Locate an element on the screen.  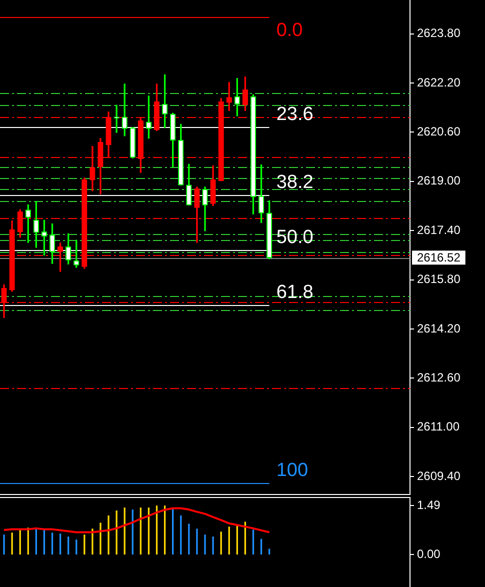
y-tick-label: 1.49 is located at coordinates (429, 505).